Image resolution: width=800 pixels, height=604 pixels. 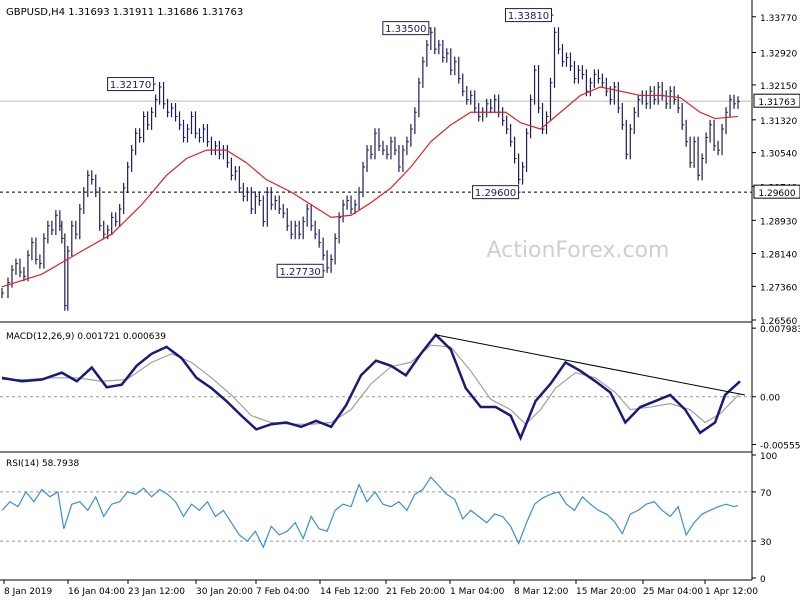 What do you see at coordinates (349, 592) in the screenshot?
I see `x-tick-label: 14 Feb 12:00` at bounding box center [349, 592].